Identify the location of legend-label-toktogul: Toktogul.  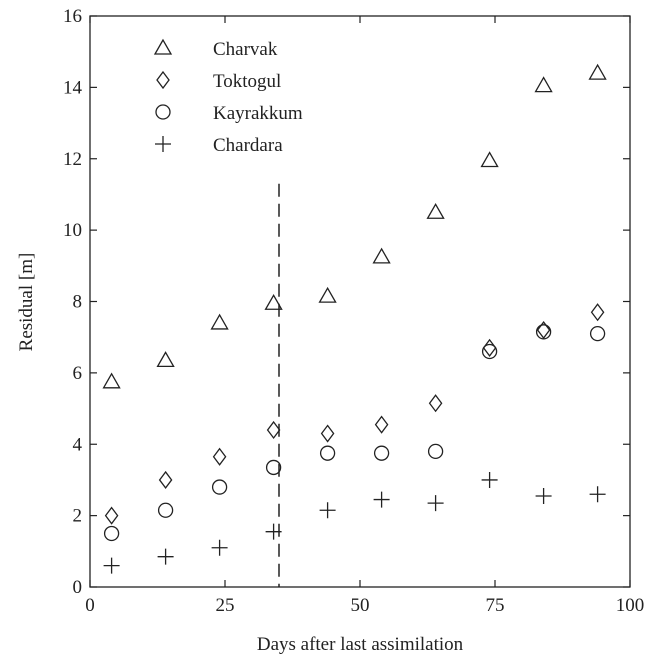
(247, 81).